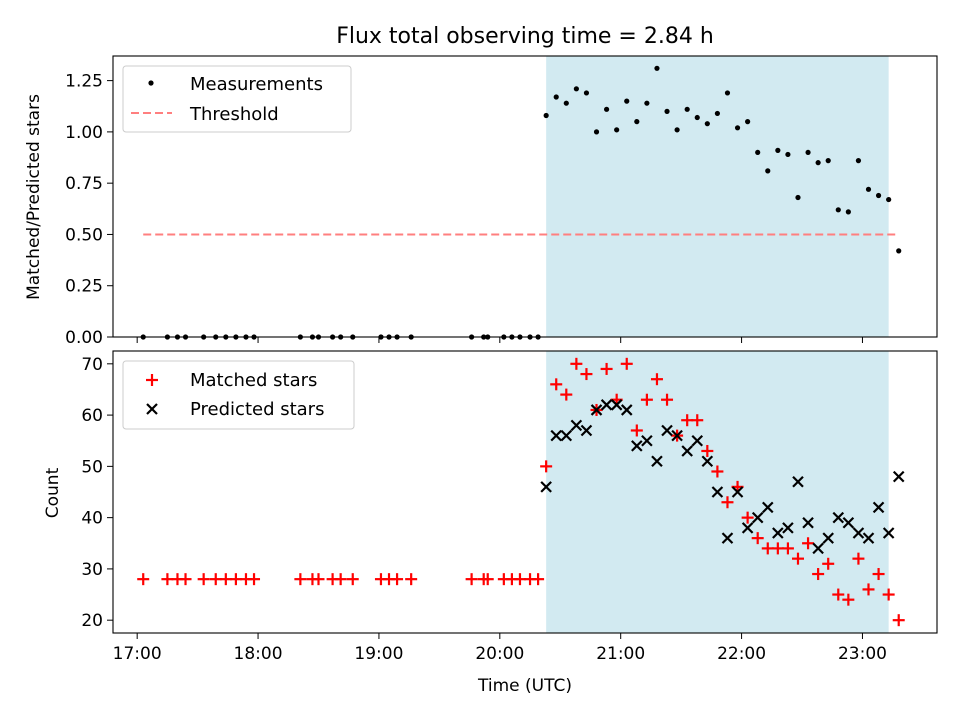 The image size is (960, 724). What do you see at coordinates (620, 654) in the screenshot?
I see `x-tick-label: 21:00` at bounding box center [620, 654].